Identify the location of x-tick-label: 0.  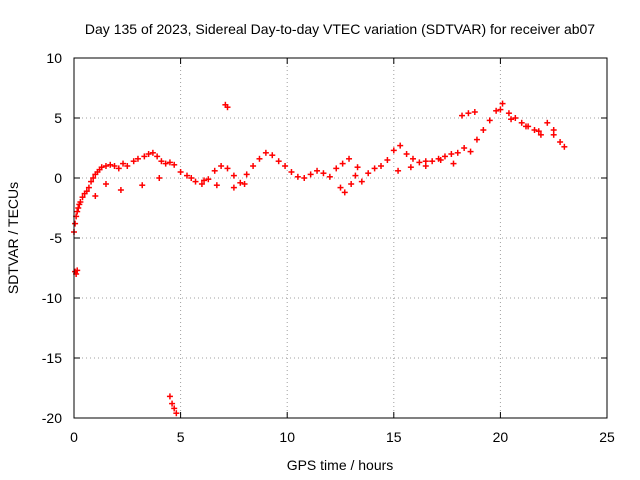
(74, 437).